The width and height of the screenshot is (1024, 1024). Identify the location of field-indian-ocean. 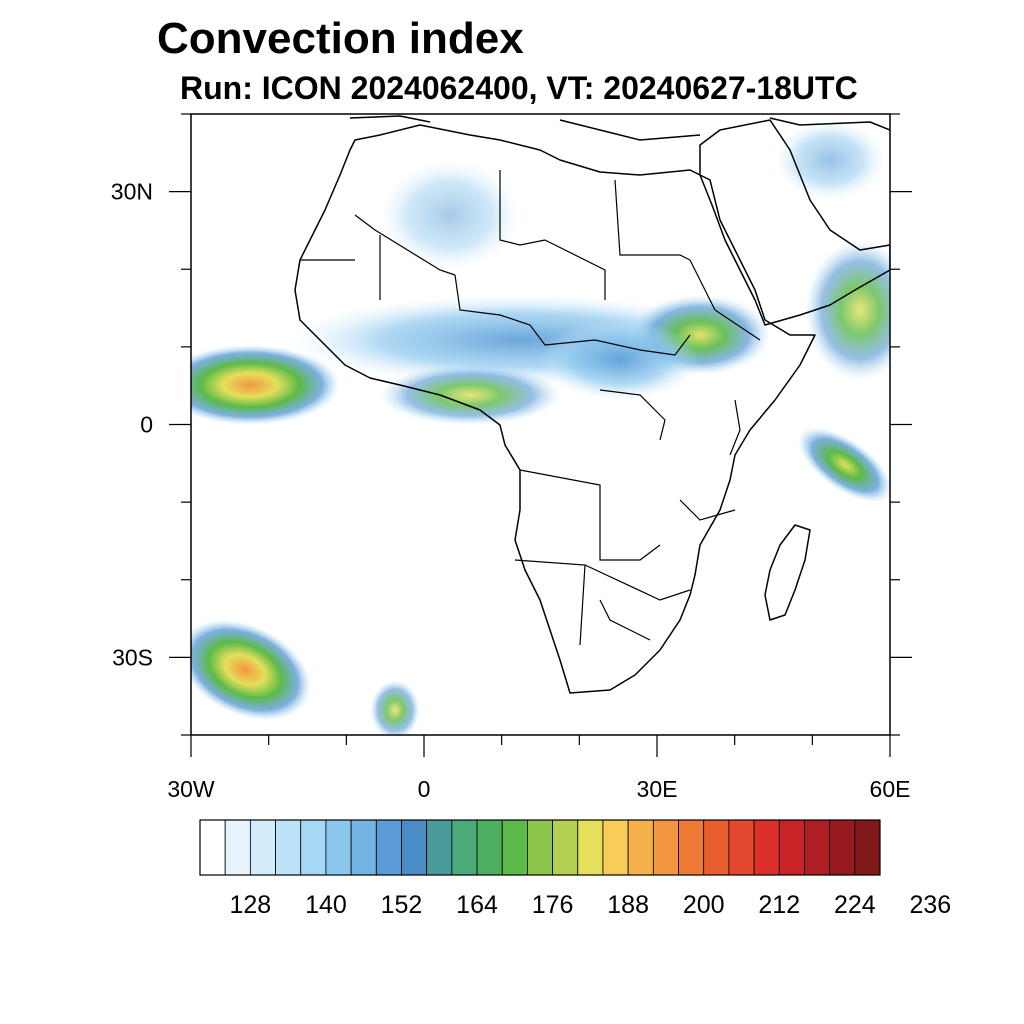
(843, 465).